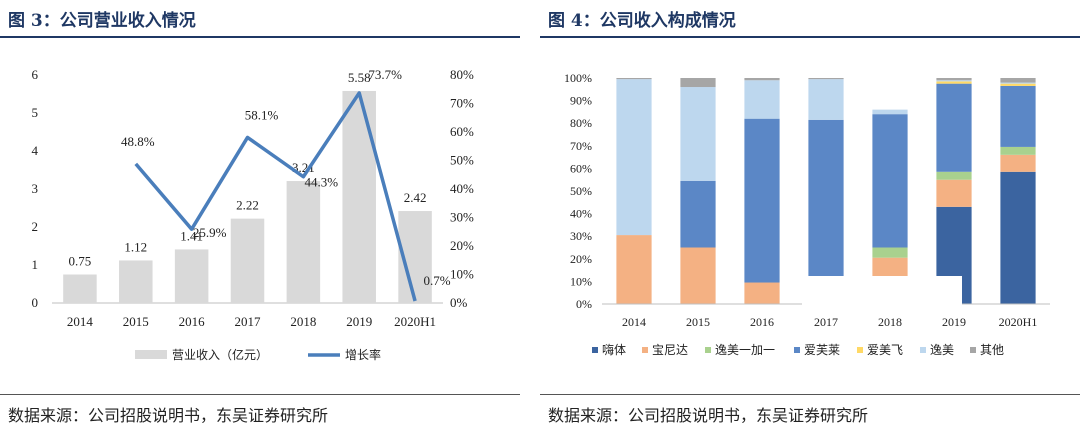 Image resolution: width=1080 pixels, height=428 pixels. I want to click on bar-value-label: 5.58, so click(359, 77).